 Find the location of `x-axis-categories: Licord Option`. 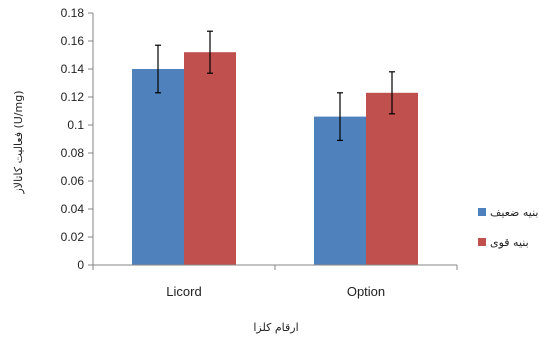

x-axis-categories: Licord Option is located at coordinates (275, 291).